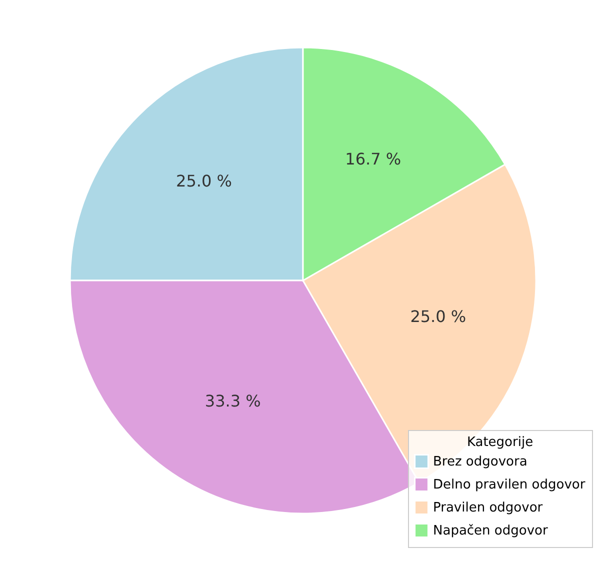 The height and width of the screenshot is (561, 606). Describe the element at coordinates (490, 531) in the screenshot. I see `legend-label: Napačen odgovor` at that location.